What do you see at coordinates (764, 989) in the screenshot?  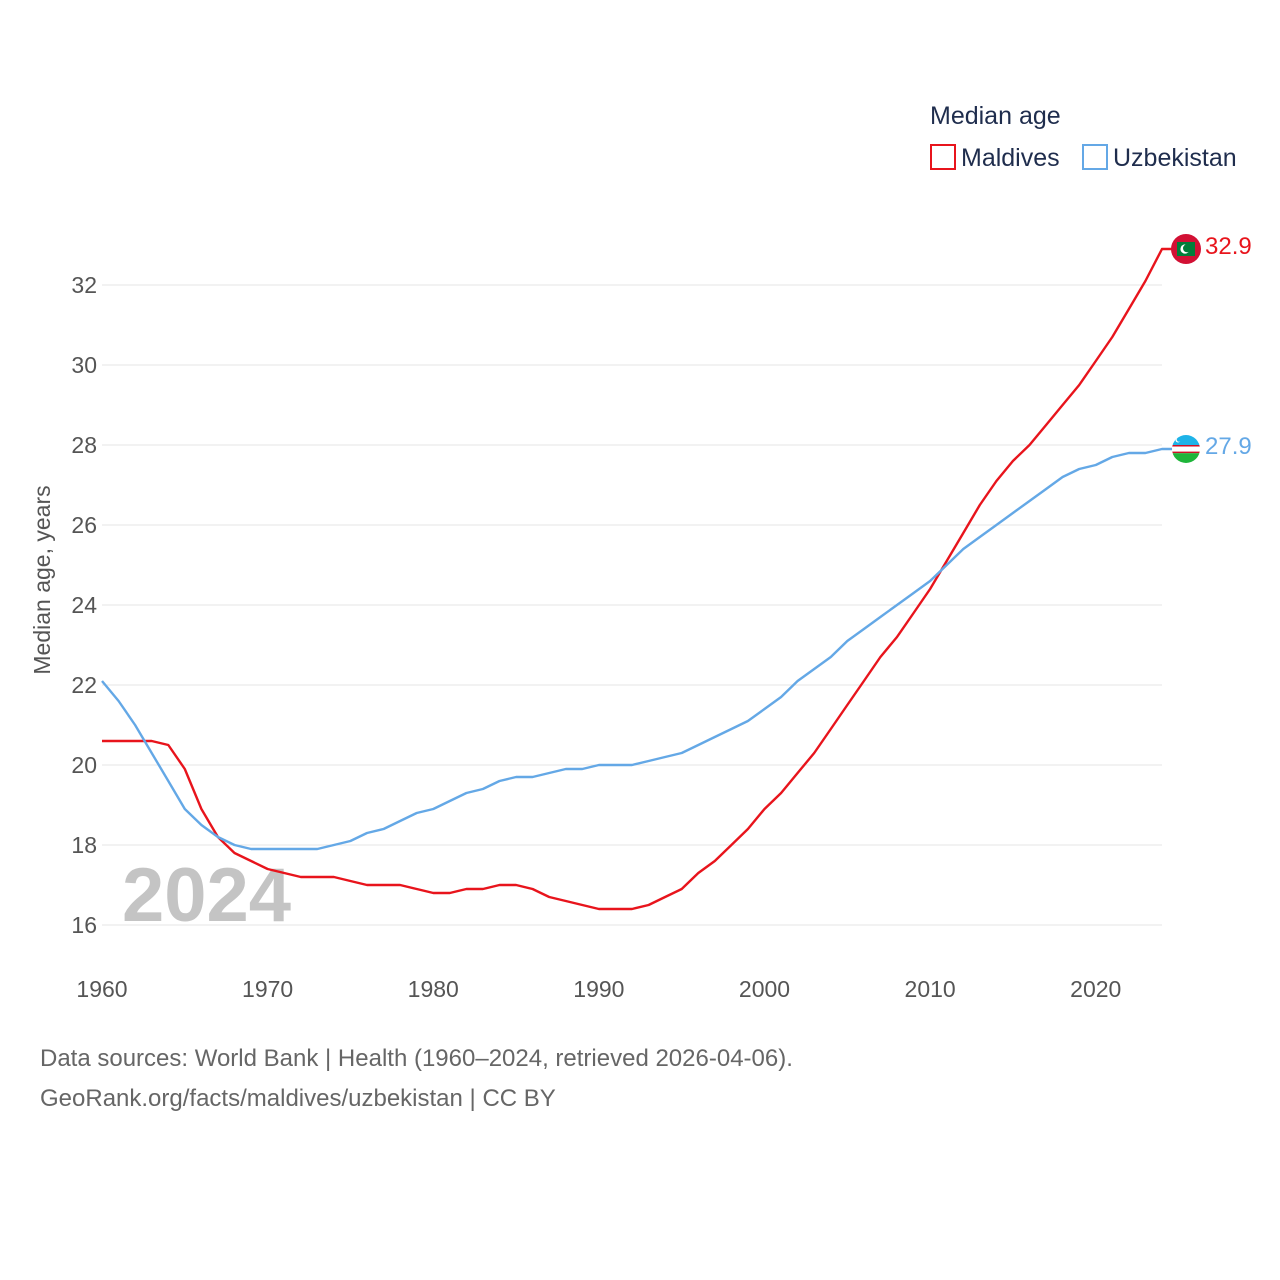 I see `x-tick-label: 2000` at bounding box center [764, 989].